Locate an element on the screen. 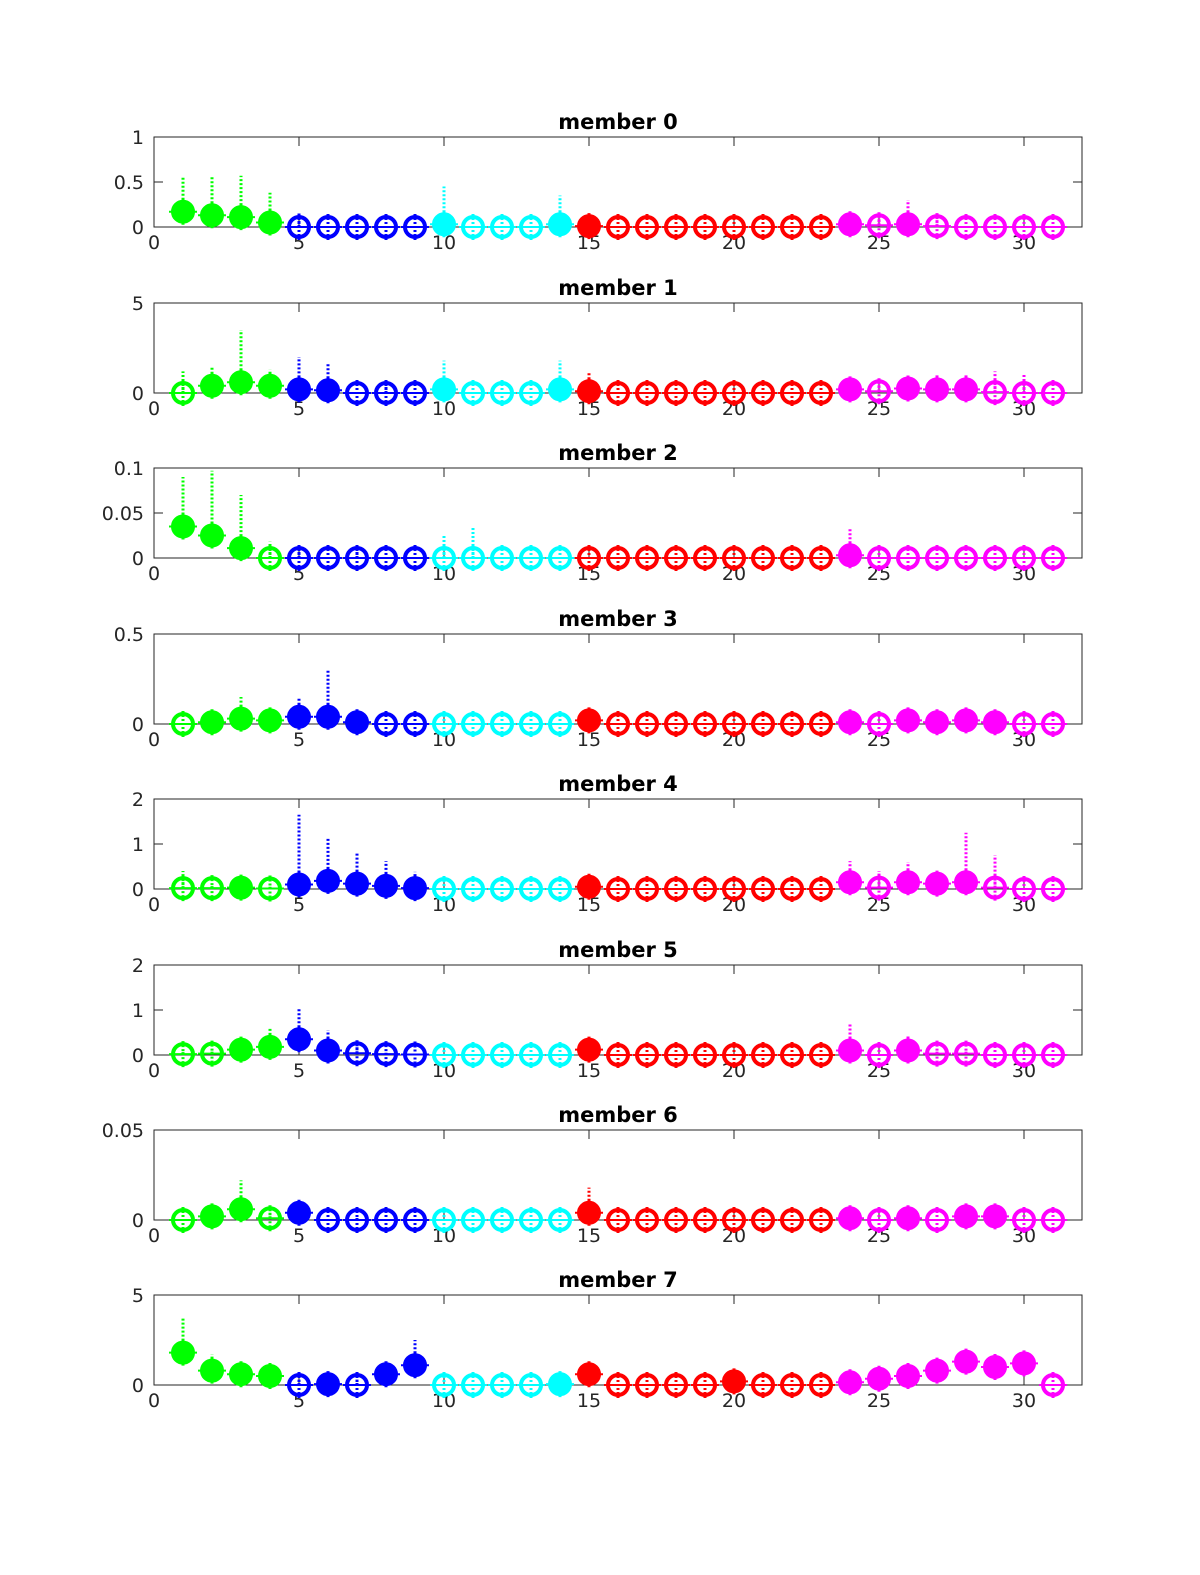 Image resolution: width=1200 pixels, height=1575 pixels. y-tick-label: 0 is located at coordinates (138, 394).